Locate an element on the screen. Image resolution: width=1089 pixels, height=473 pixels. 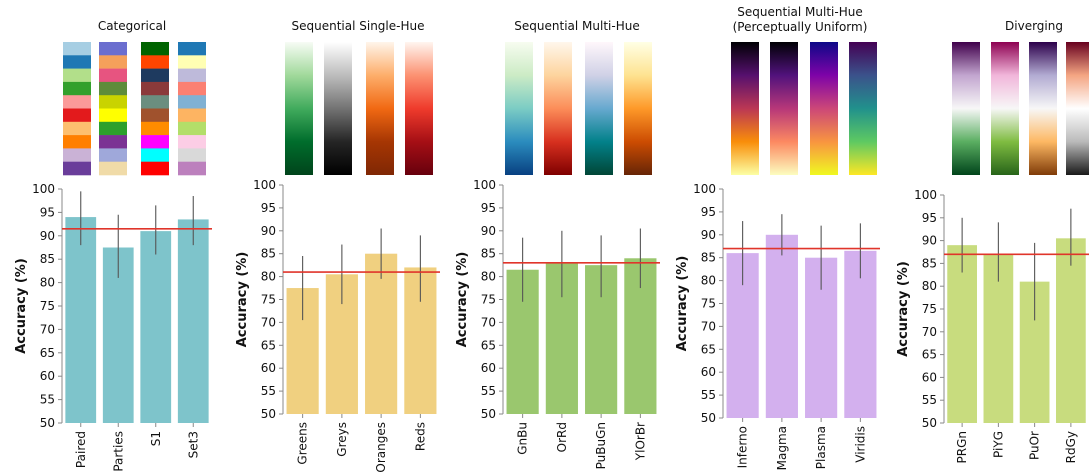
x-tick-label: Oranges is located at coordinates (381, 447).